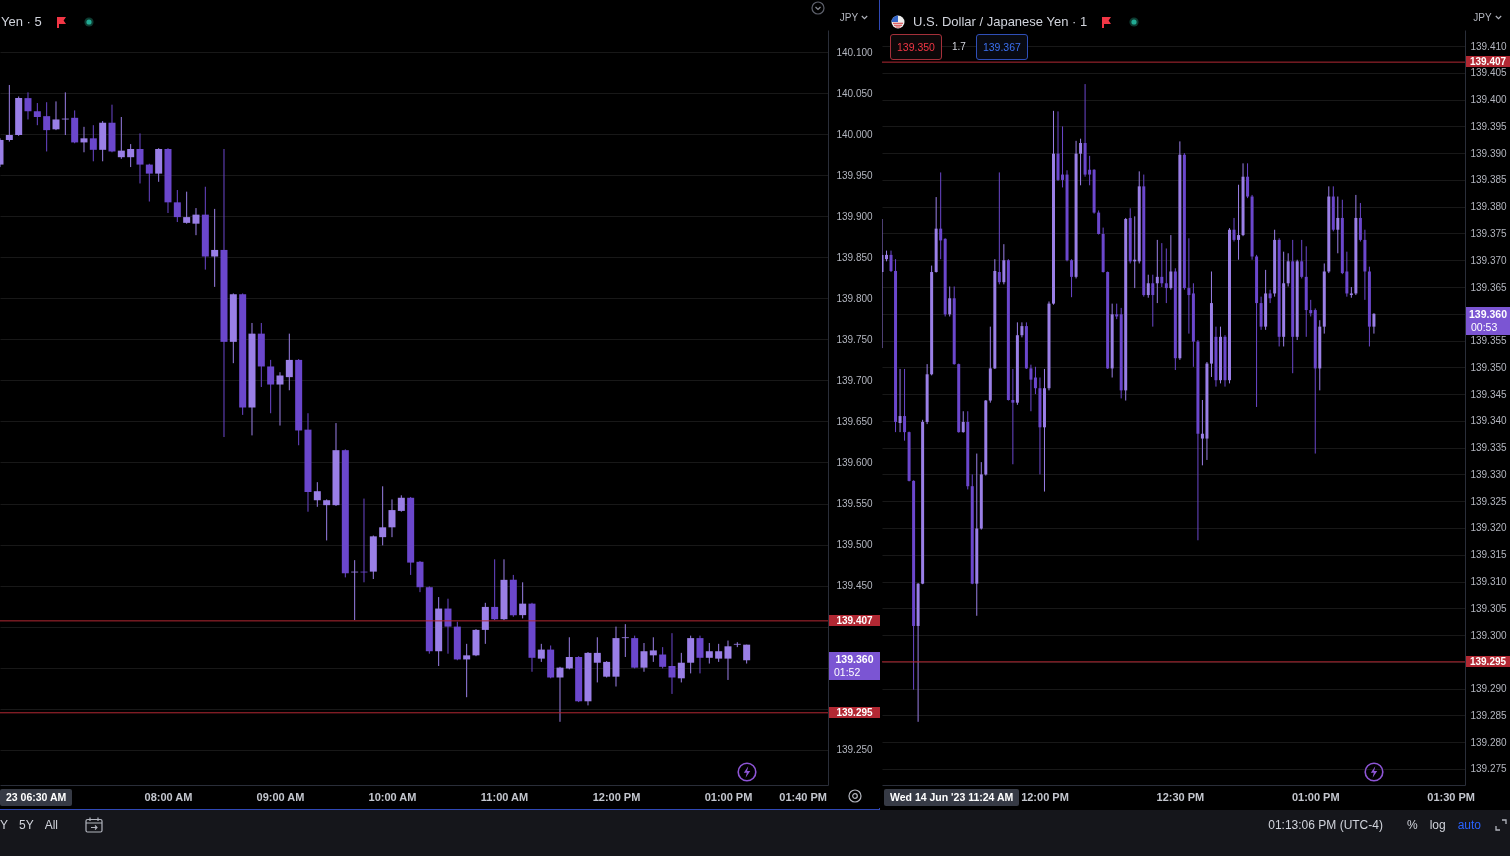 This screenshot has height=856, width=1510. Describe the element at coordinates (51, 825) in the screenshot. I see `text: All` at that location.